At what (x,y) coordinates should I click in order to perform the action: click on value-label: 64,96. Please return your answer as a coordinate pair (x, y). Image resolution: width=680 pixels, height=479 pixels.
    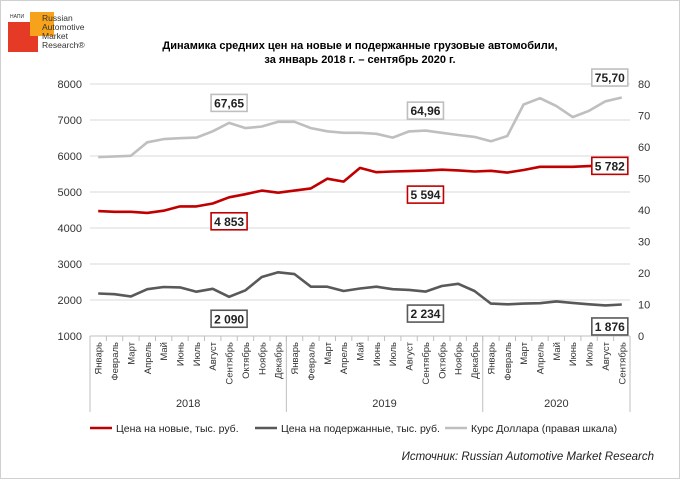
    Looking at the image, I should click on (425, 111).